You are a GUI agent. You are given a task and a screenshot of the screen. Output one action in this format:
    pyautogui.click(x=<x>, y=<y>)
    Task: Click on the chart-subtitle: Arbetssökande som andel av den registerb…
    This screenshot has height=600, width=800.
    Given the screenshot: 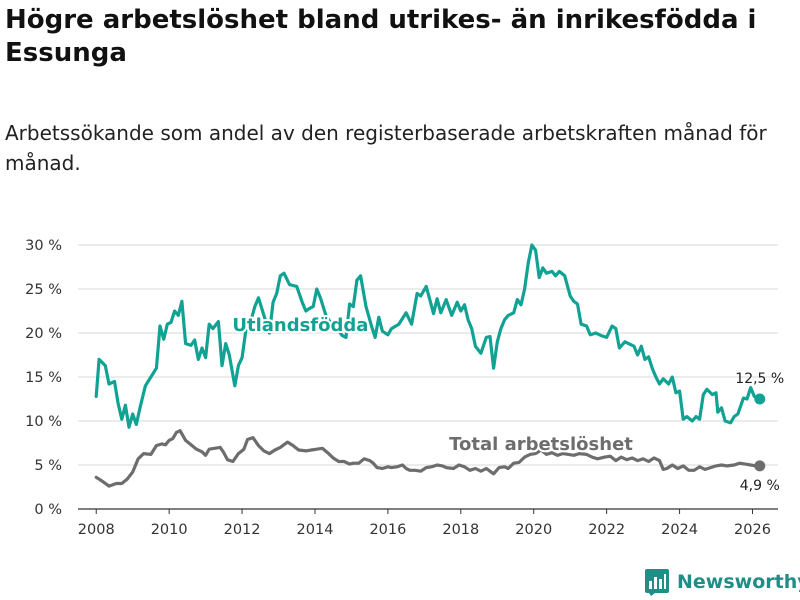 What is the action you would take?
    pyautogui.click(x=386, y=148)
    